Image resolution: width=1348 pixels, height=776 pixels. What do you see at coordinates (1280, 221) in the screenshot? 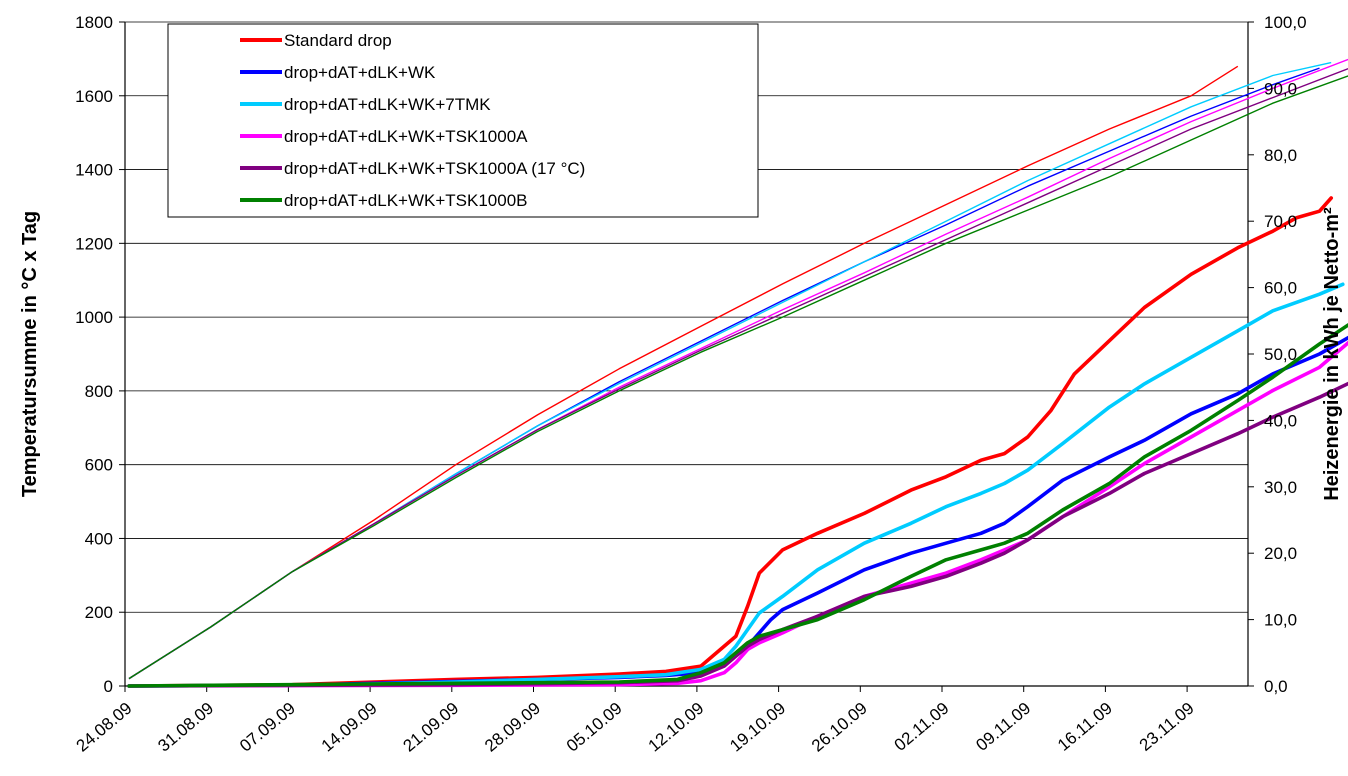
I see `y-right-tick-label: 70,0` at bounding box center [1280, 221].